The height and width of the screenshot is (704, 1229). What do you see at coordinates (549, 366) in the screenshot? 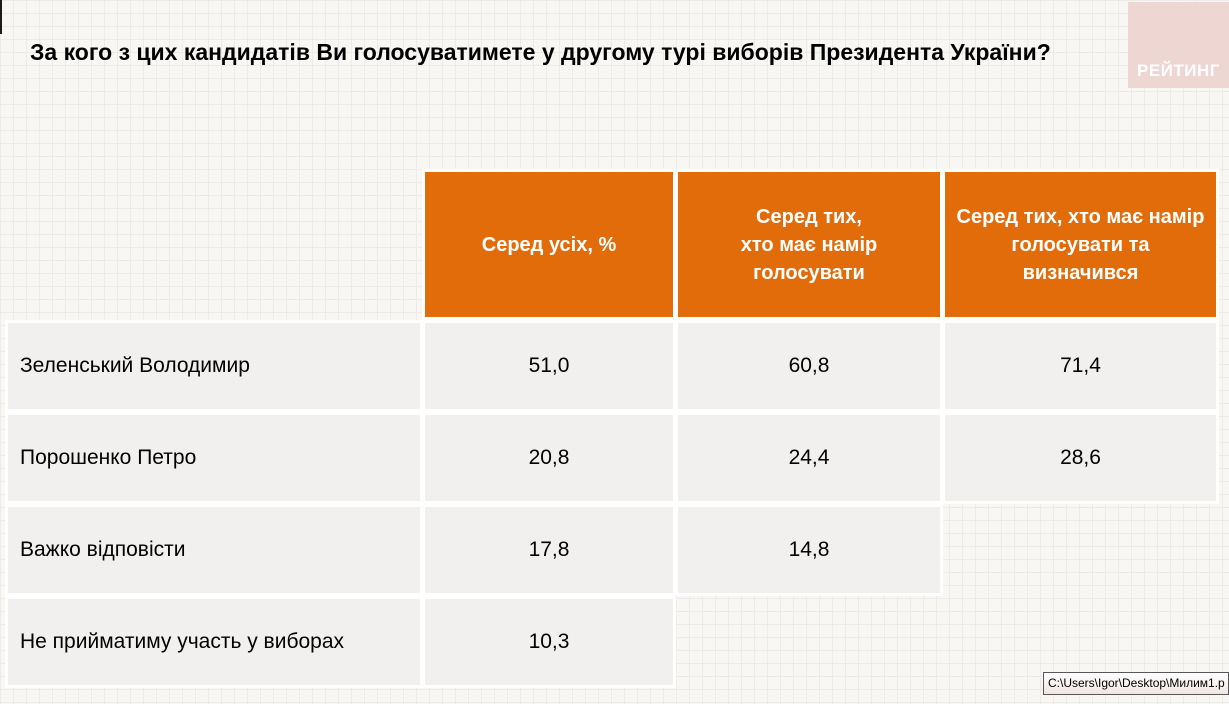
I see `value-cell: 51,0` at bounding box center [549, 366].